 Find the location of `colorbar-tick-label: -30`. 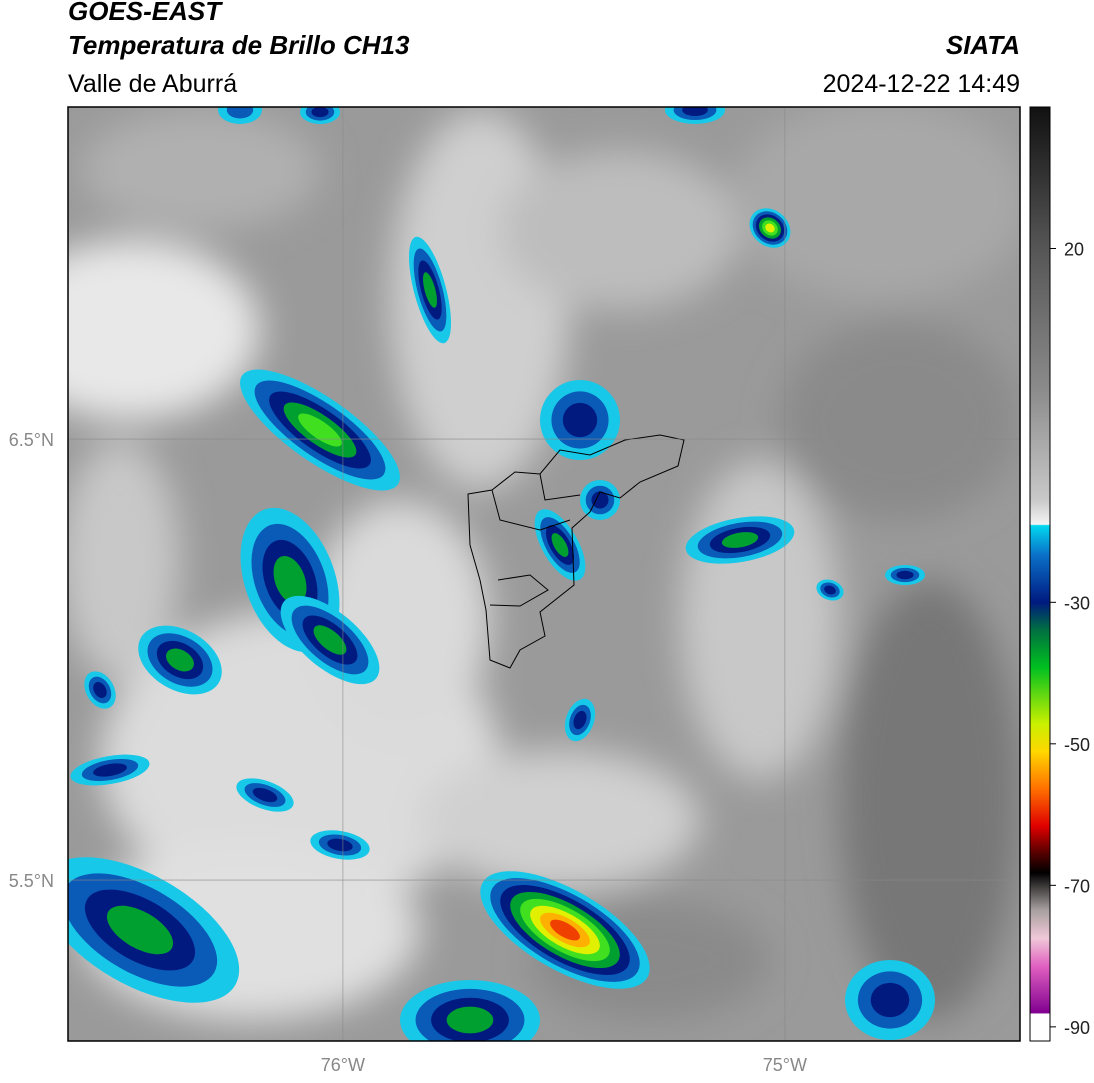

colorbar-tick-label: -30 is located at coordinates (1077, 603).